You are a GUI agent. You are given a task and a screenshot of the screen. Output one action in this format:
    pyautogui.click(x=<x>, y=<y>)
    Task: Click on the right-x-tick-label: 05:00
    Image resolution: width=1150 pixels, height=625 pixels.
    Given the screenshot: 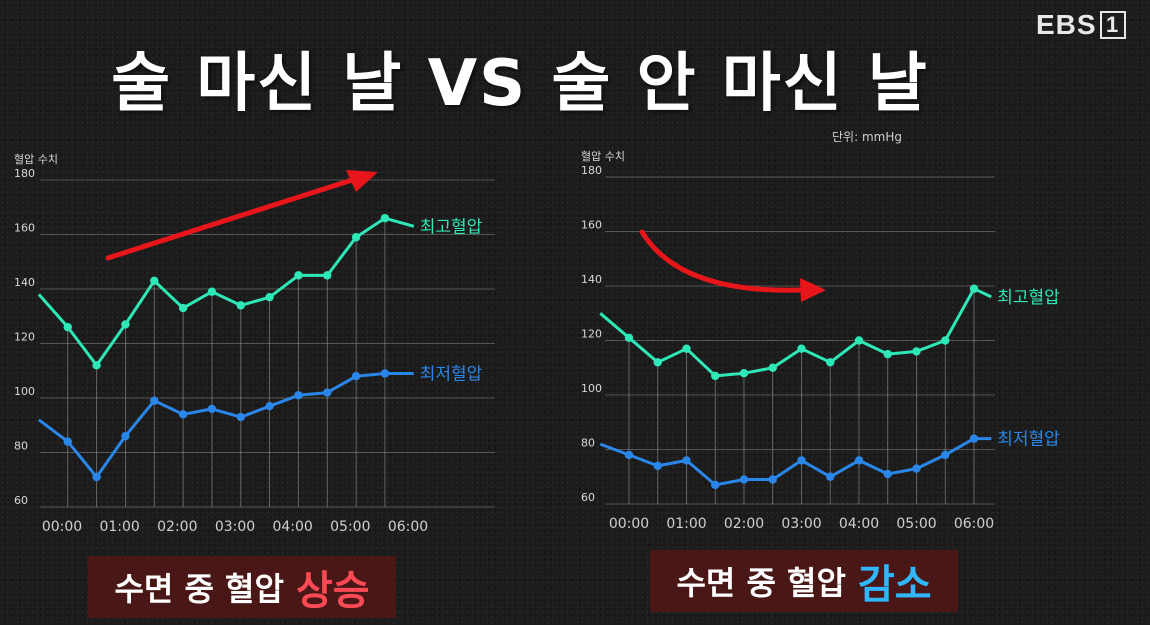 What is the action you would take?
    pyautogui.click(x=916, y=524)
    